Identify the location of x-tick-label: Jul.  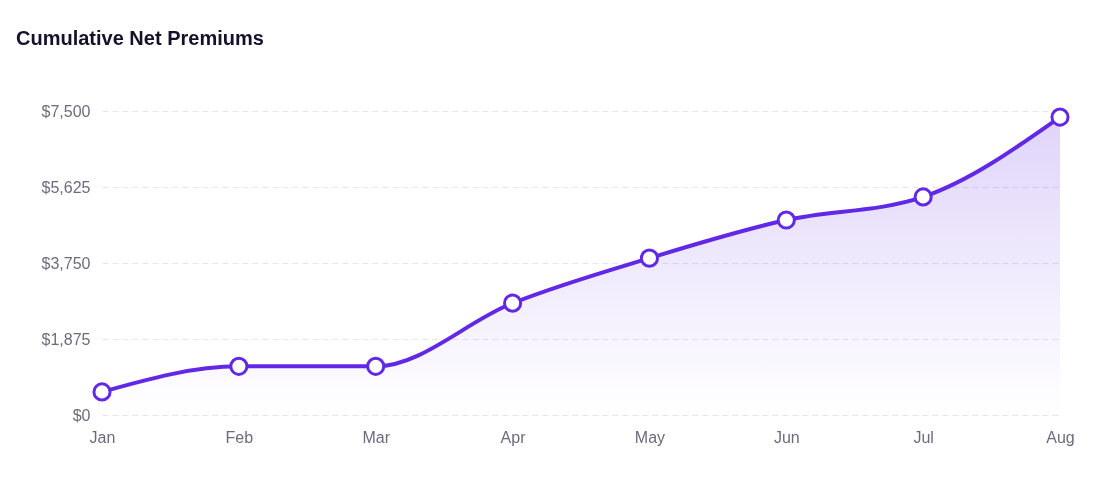
(923, 437).